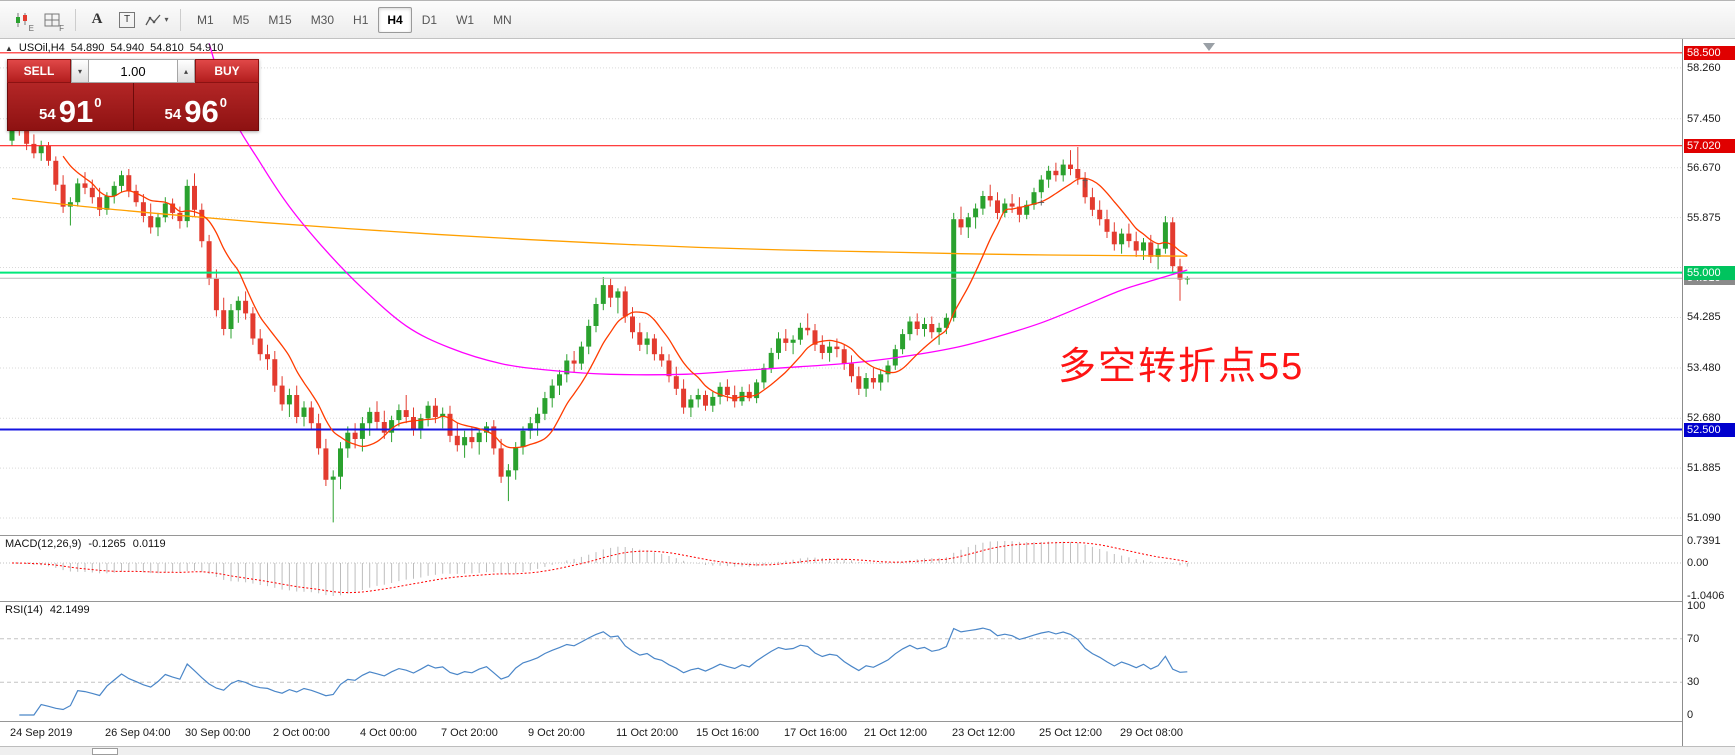 This screenshot has width=1735, height=755. What do you see at coordinates (24, 610) in the screenshot?
I see `rsi-title: RSI(14)` at bounding box center [24, 610].